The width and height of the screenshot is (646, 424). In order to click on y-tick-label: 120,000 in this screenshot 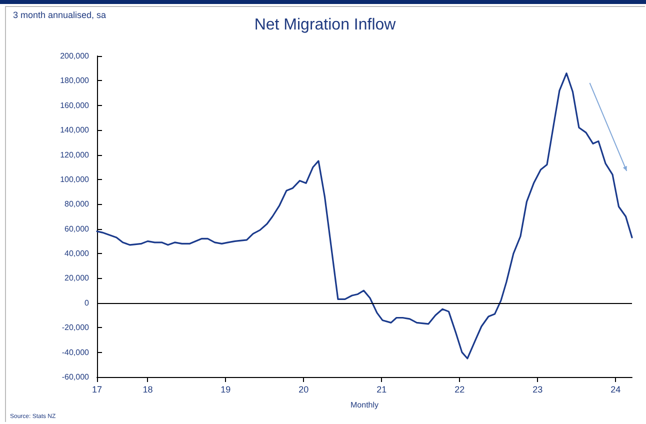, I will do `click(75, 155)`.